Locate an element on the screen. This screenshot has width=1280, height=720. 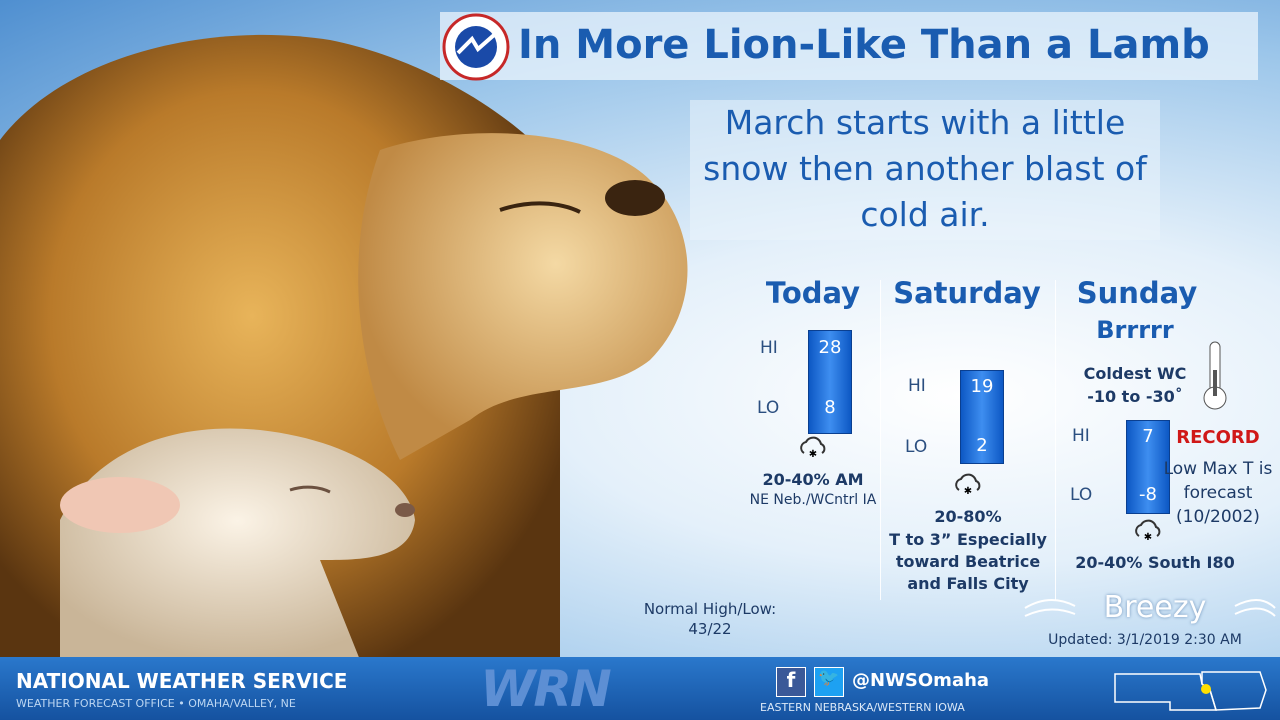
hi-value: 19 is located at coordinates (982, 386).